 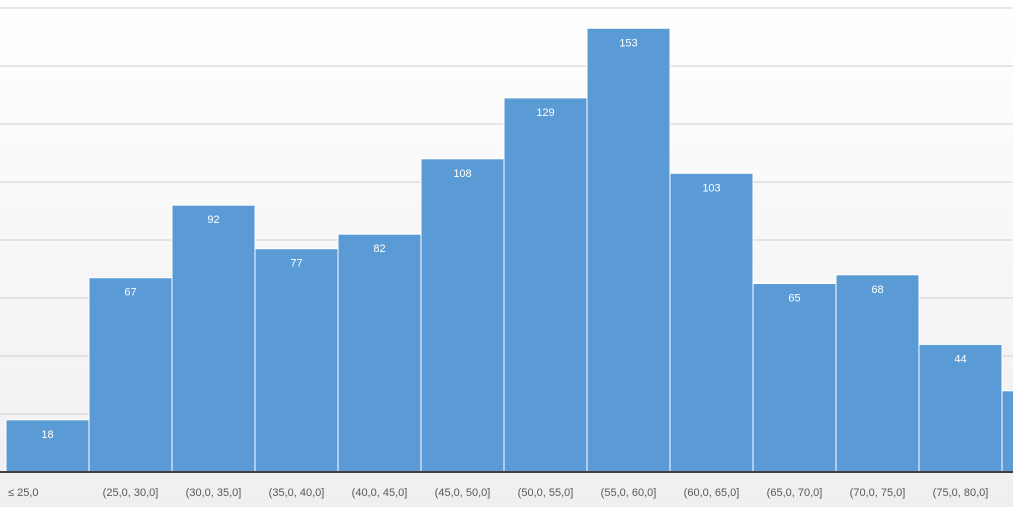 What do you see at coordinates (131, 493) in the screenshot?
I see `x-tick-label: (25,0, 30,0]` at bounding box center [131, 493].